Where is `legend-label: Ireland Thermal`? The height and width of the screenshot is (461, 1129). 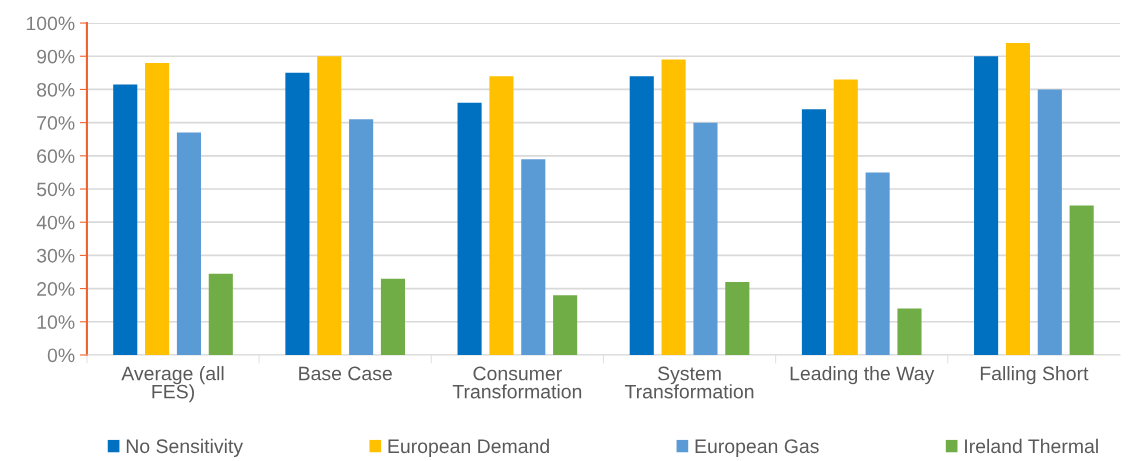 legend-label: Ireland Thermal is located at coordinates (1031, 446).